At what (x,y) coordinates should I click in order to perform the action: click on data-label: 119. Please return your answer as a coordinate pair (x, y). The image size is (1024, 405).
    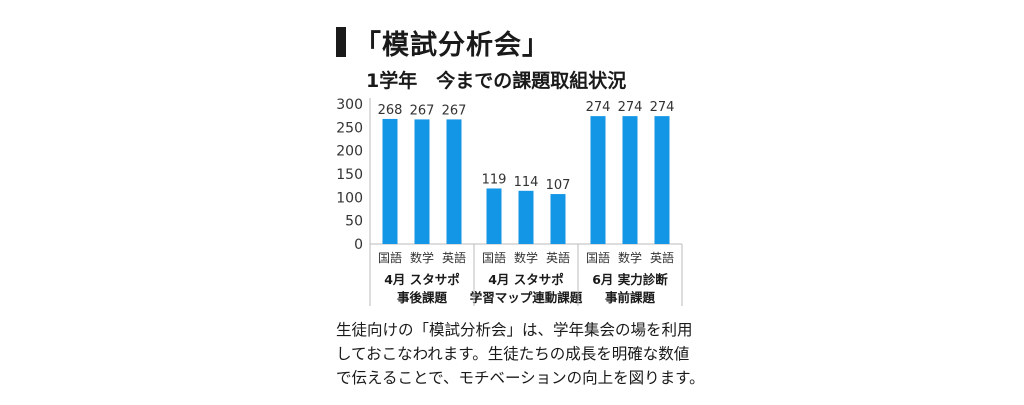
    Looking at the image, I should click on (494, 179).